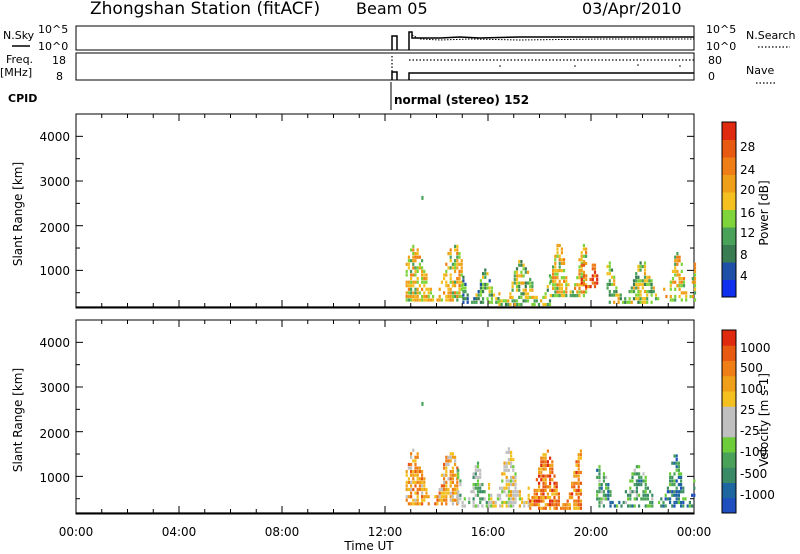  I want to click on velocity-colorbar-frame, so click(729, 421).